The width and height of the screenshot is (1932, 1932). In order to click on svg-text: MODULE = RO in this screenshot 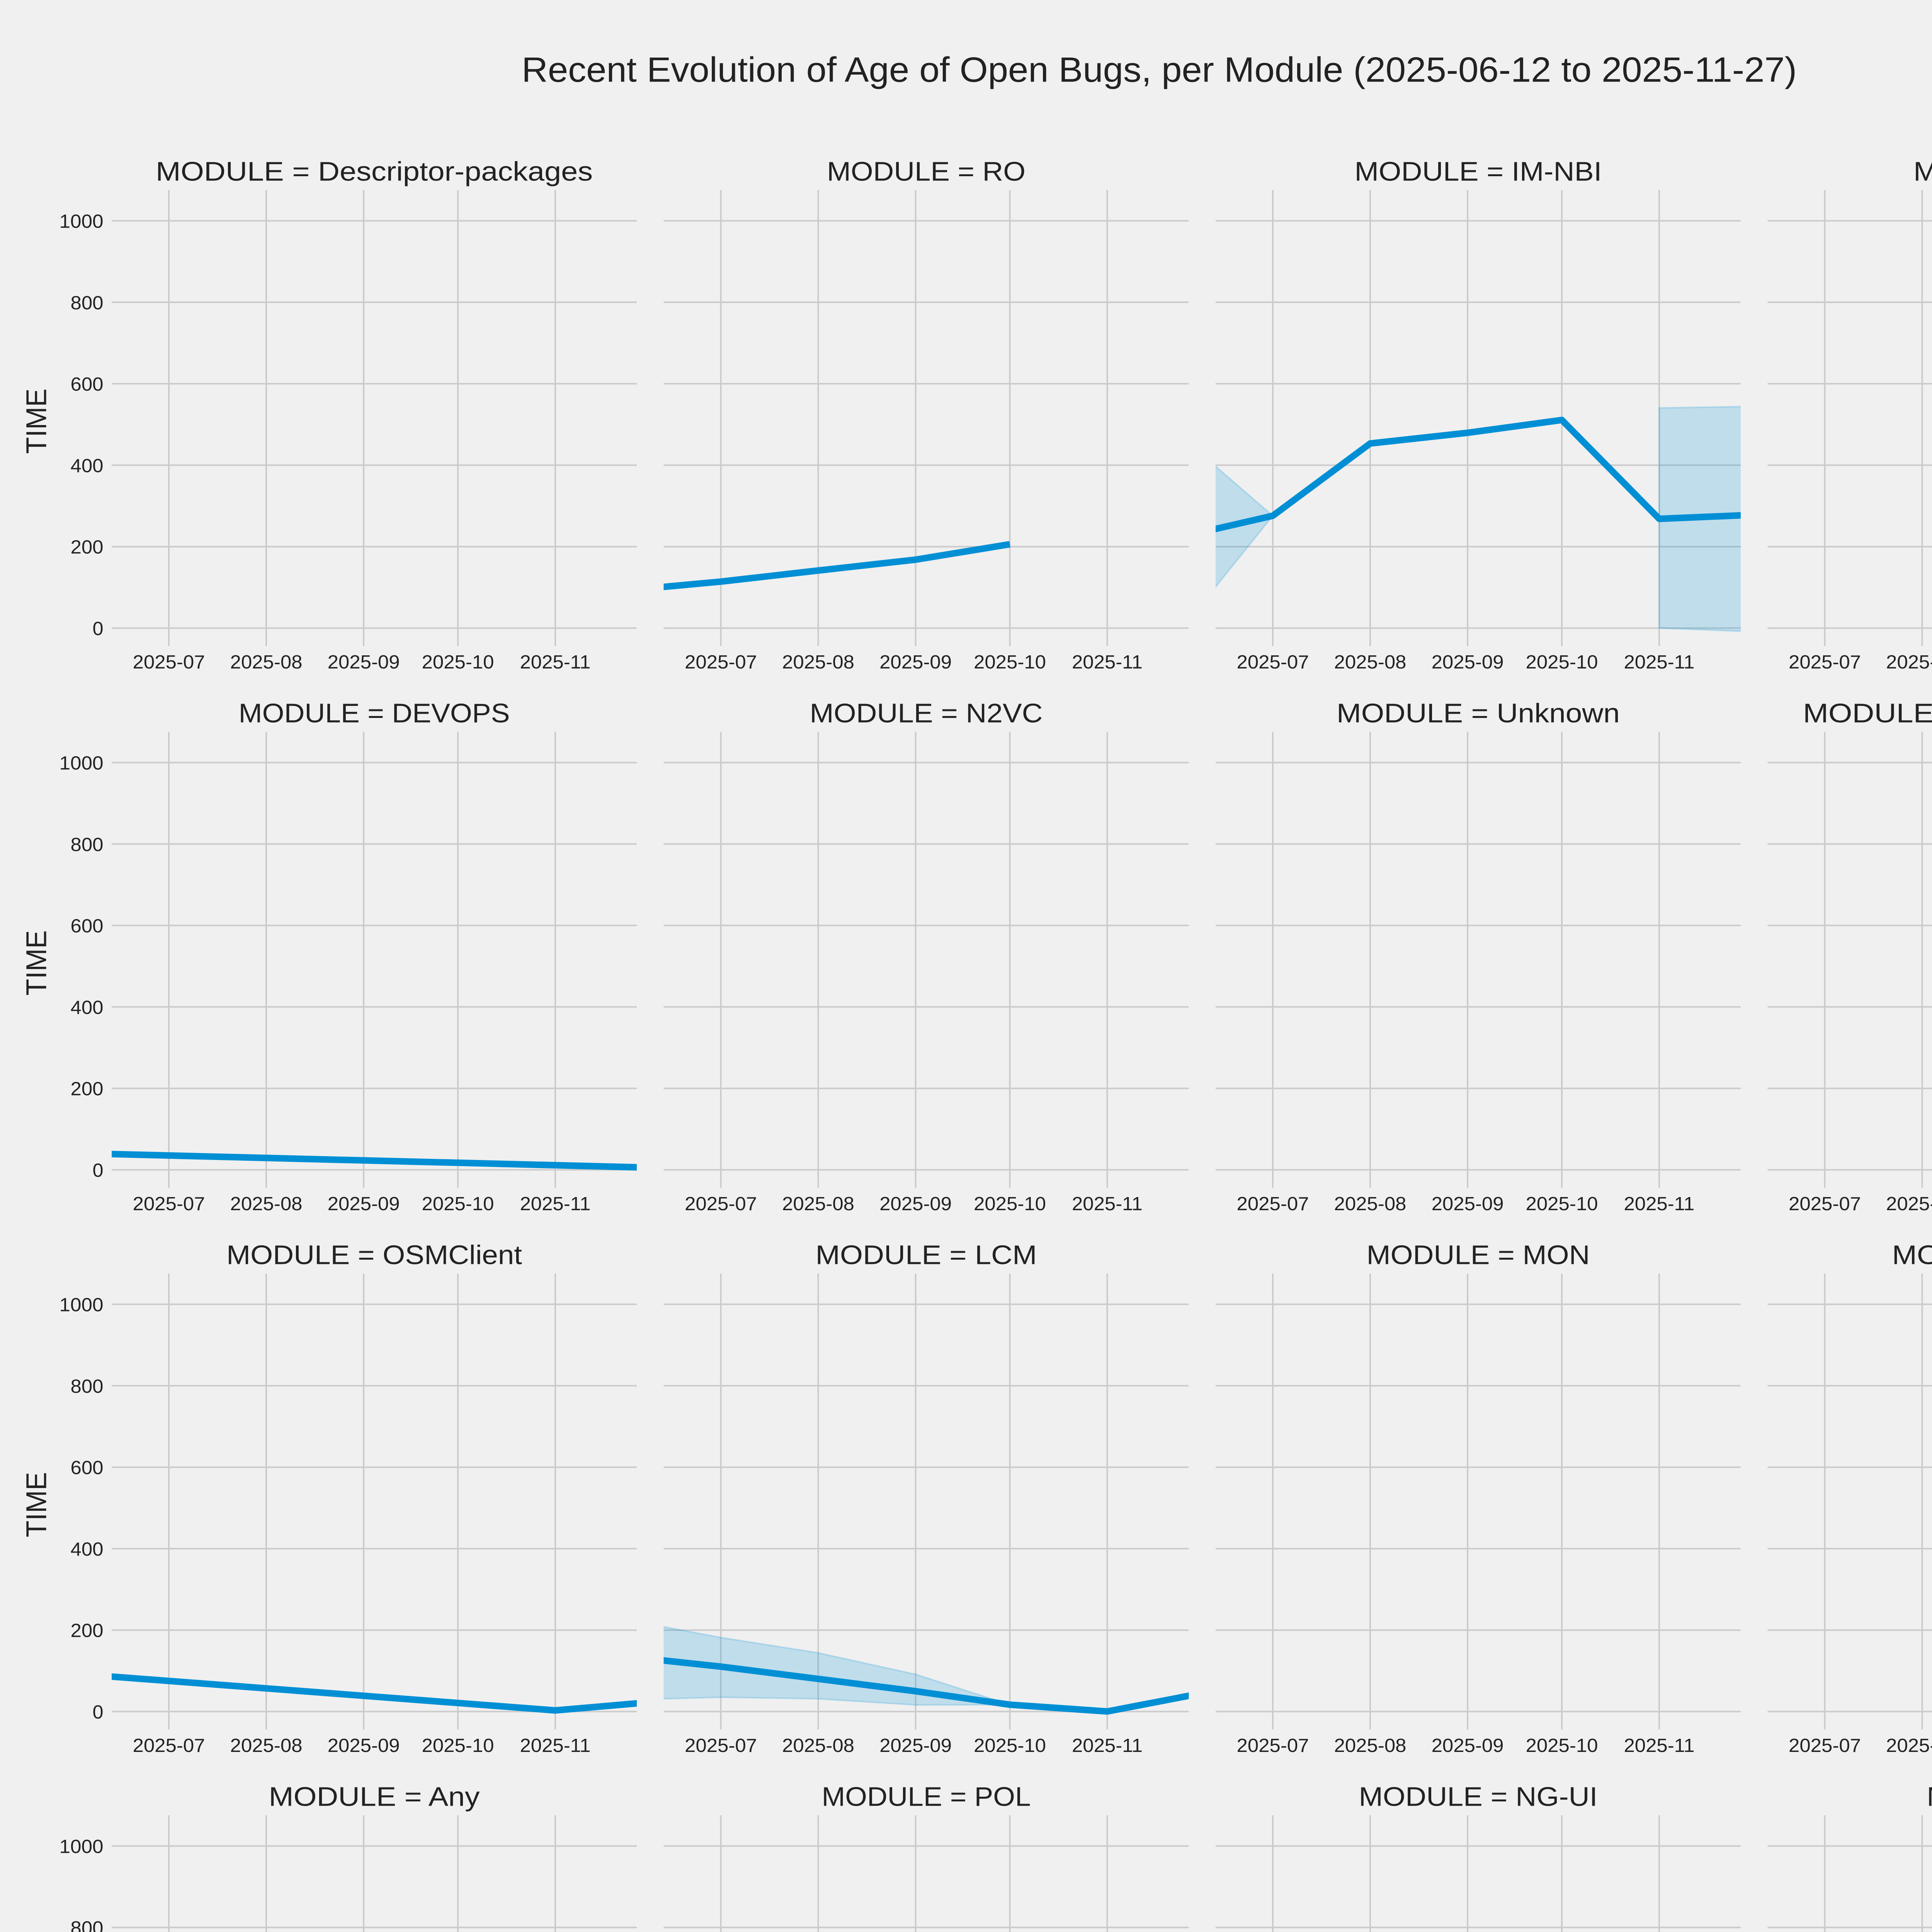, I will do `click(927, 171)`.